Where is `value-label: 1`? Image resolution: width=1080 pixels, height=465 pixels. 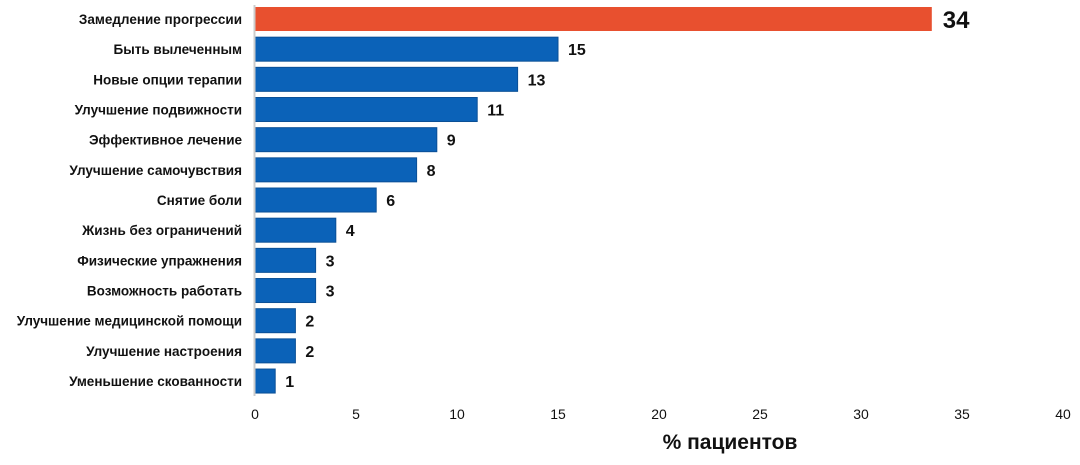
value-label: 1 is located at coordinates (289, 382).